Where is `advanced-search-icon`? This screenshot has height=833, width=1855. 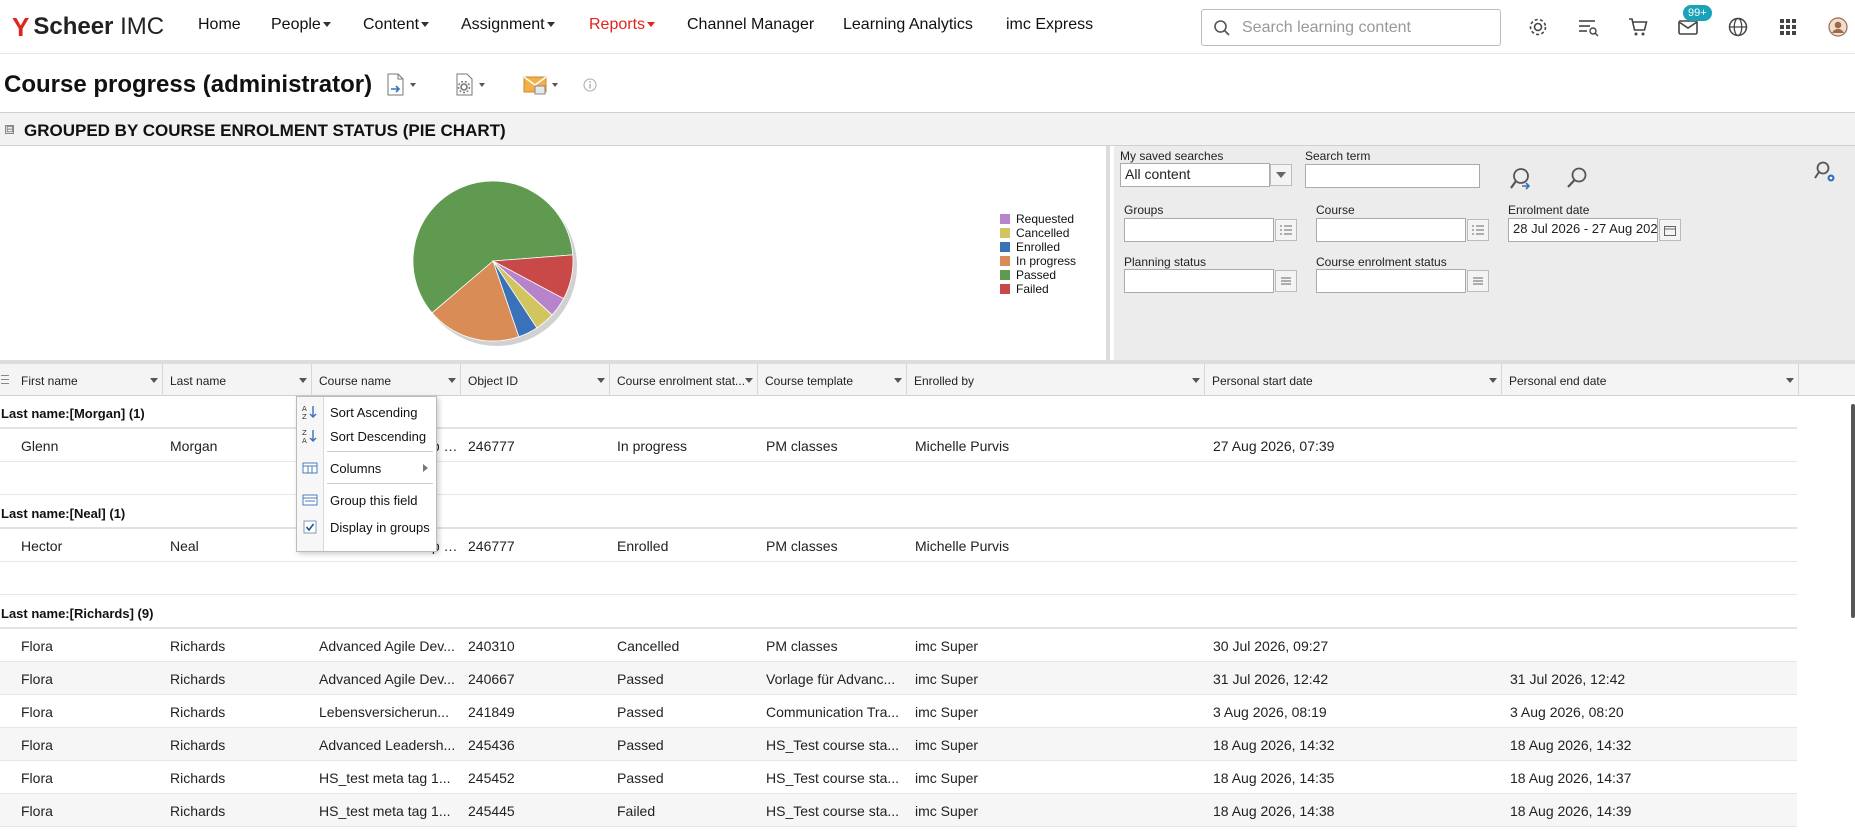
advanced-search-icon is located at coordinates (1521, 181).